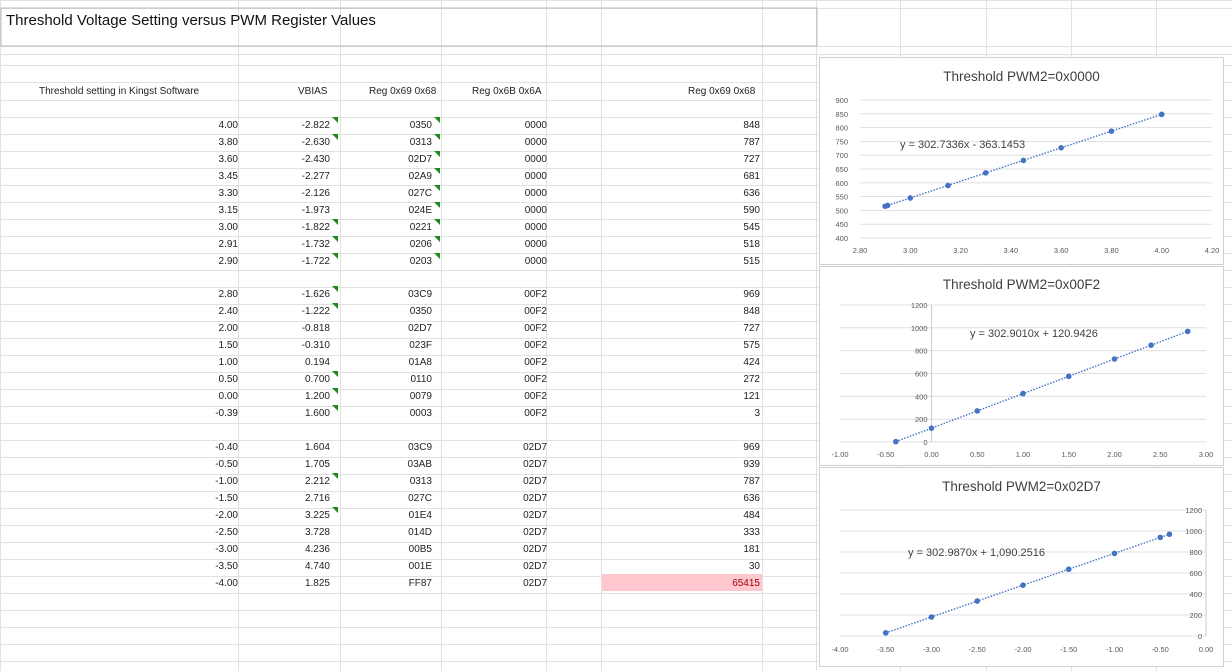 The height and width of the screenshot is (671, 1232). I want to click on vbias-cell: 1.705, so click(317, 464).